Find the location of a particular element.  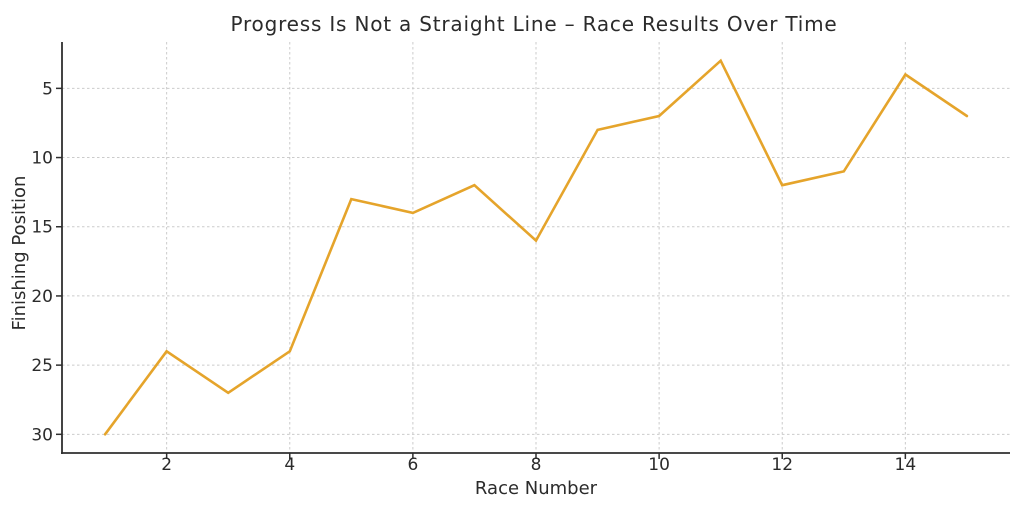

x-tick-label: 6 is located at coordinates (412, 465).